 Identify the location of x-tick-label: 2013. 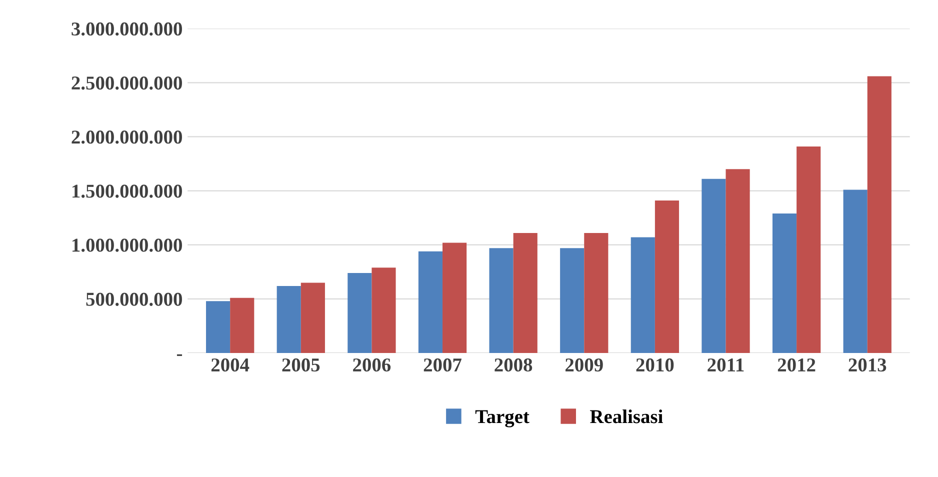
(867, 365).